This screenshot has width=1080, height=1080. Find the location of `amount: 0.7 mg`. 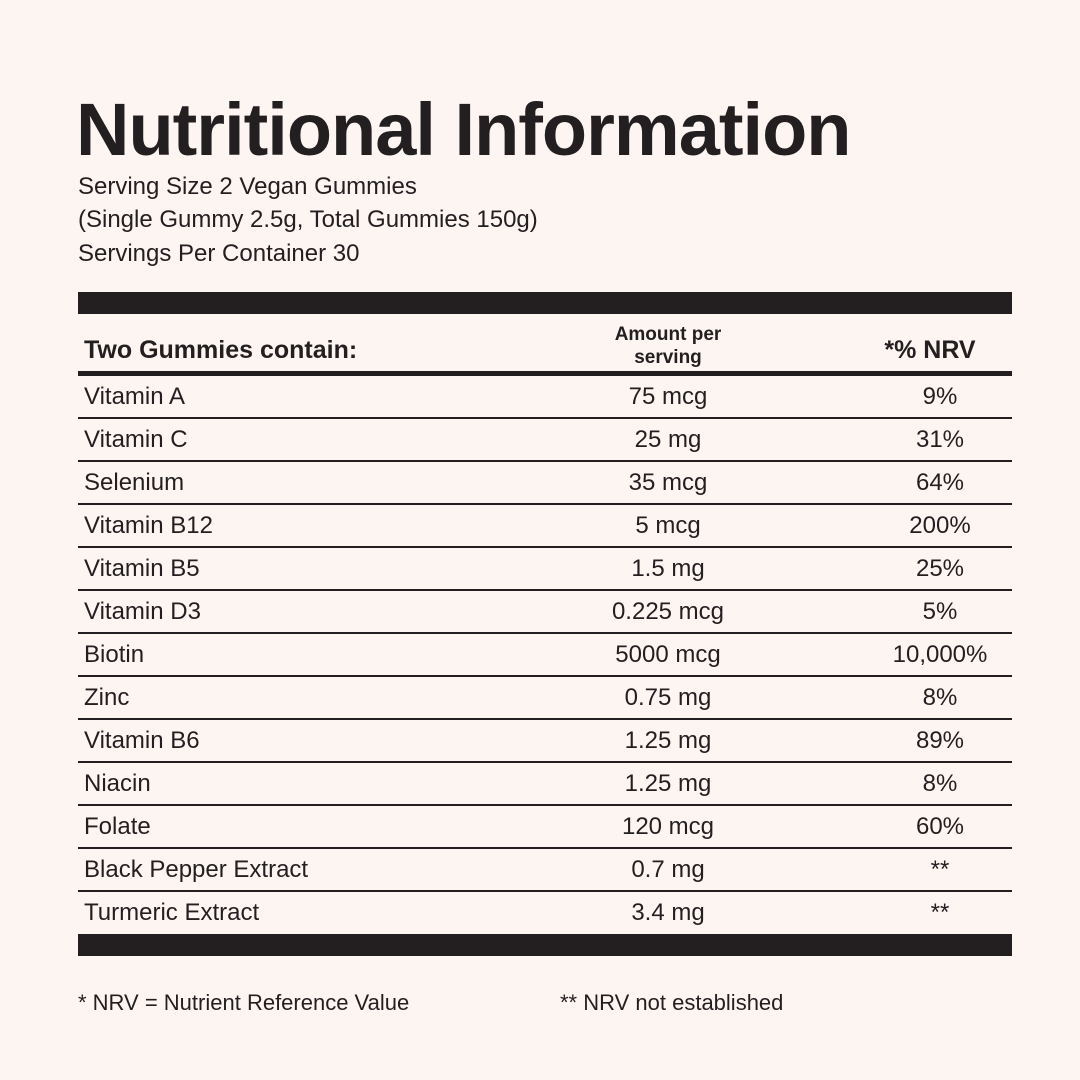

amount: 0.7 mg is located at coordinates (668, 869).